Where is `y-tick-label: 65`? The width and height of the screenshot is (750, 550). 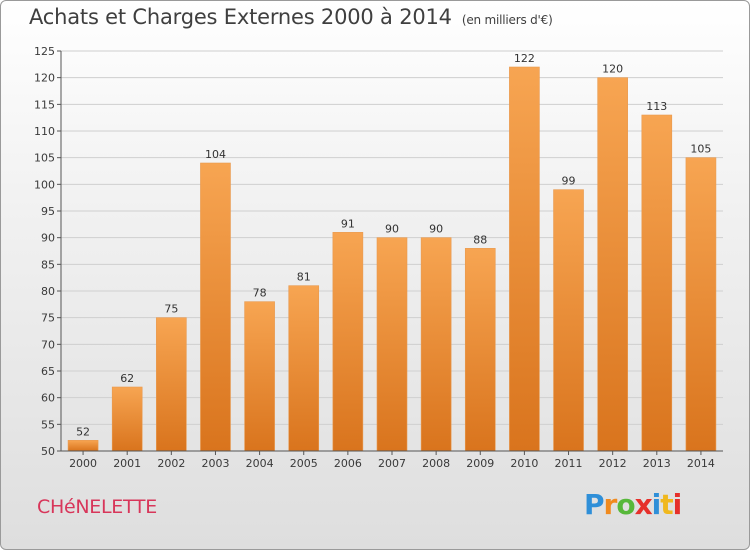
y-tick-label: 65 is located at coordinates (48, 371).